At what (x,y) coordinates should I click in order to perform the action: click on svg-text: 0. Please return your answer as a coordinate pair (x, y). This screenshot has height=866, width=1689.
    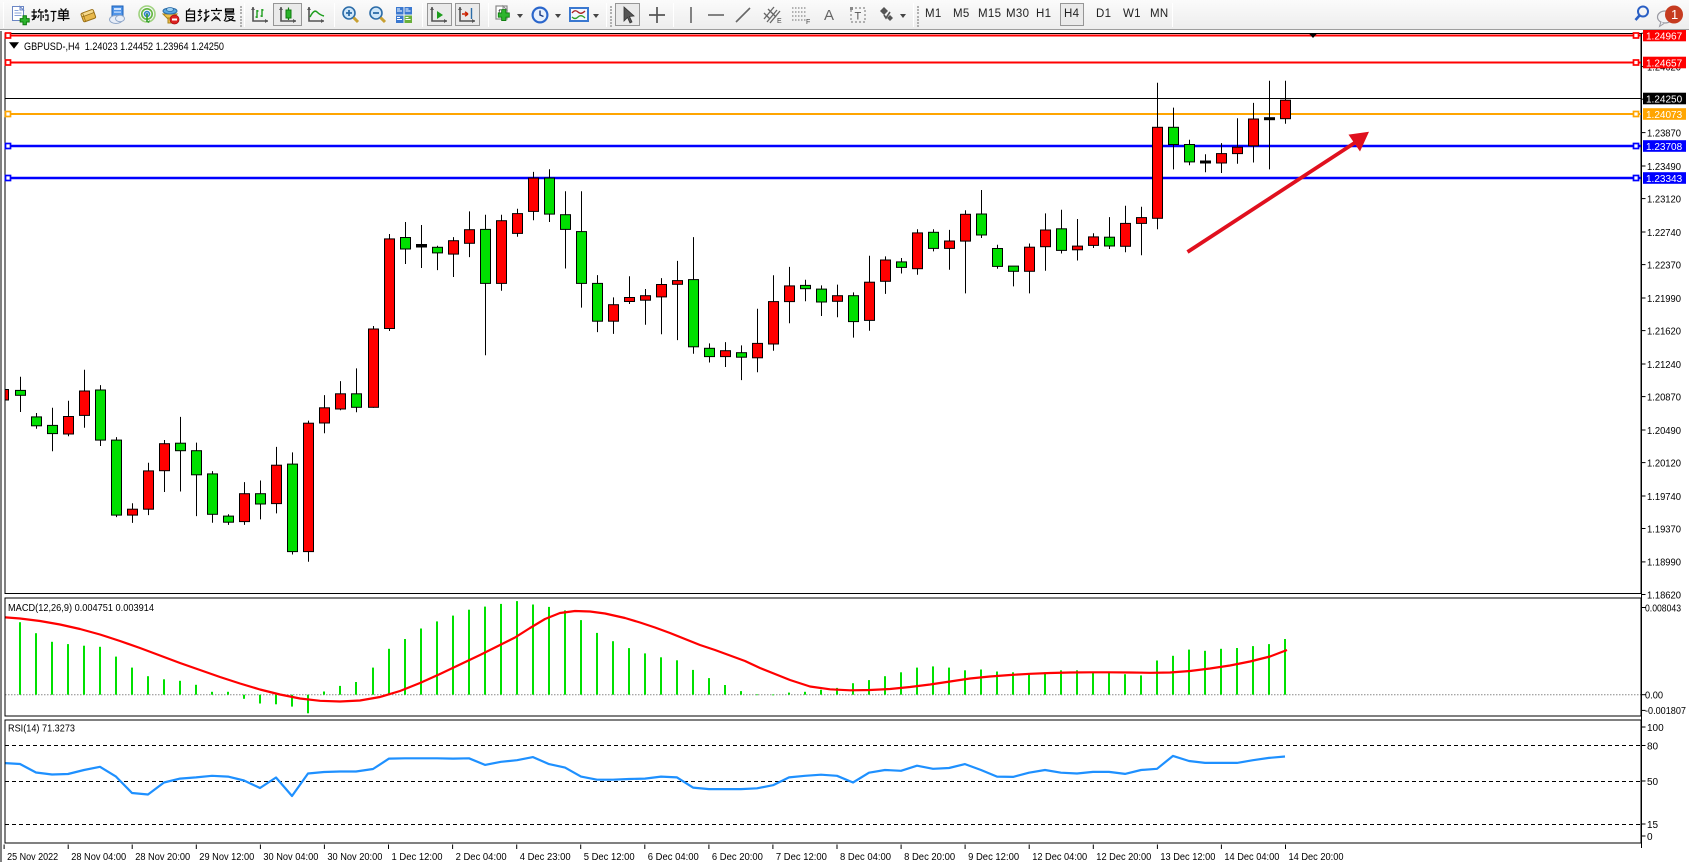
    Looking at the image, I should click on (1650, 837).